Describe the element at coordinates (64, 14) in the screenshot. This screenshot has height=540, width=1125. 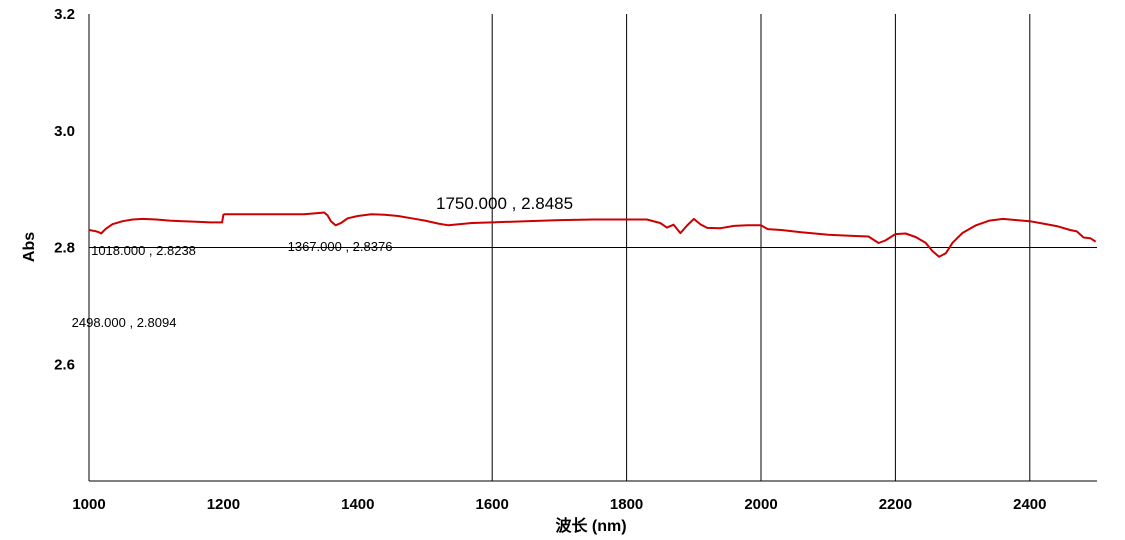
I see `y-tick-label: 3.2` at that location.